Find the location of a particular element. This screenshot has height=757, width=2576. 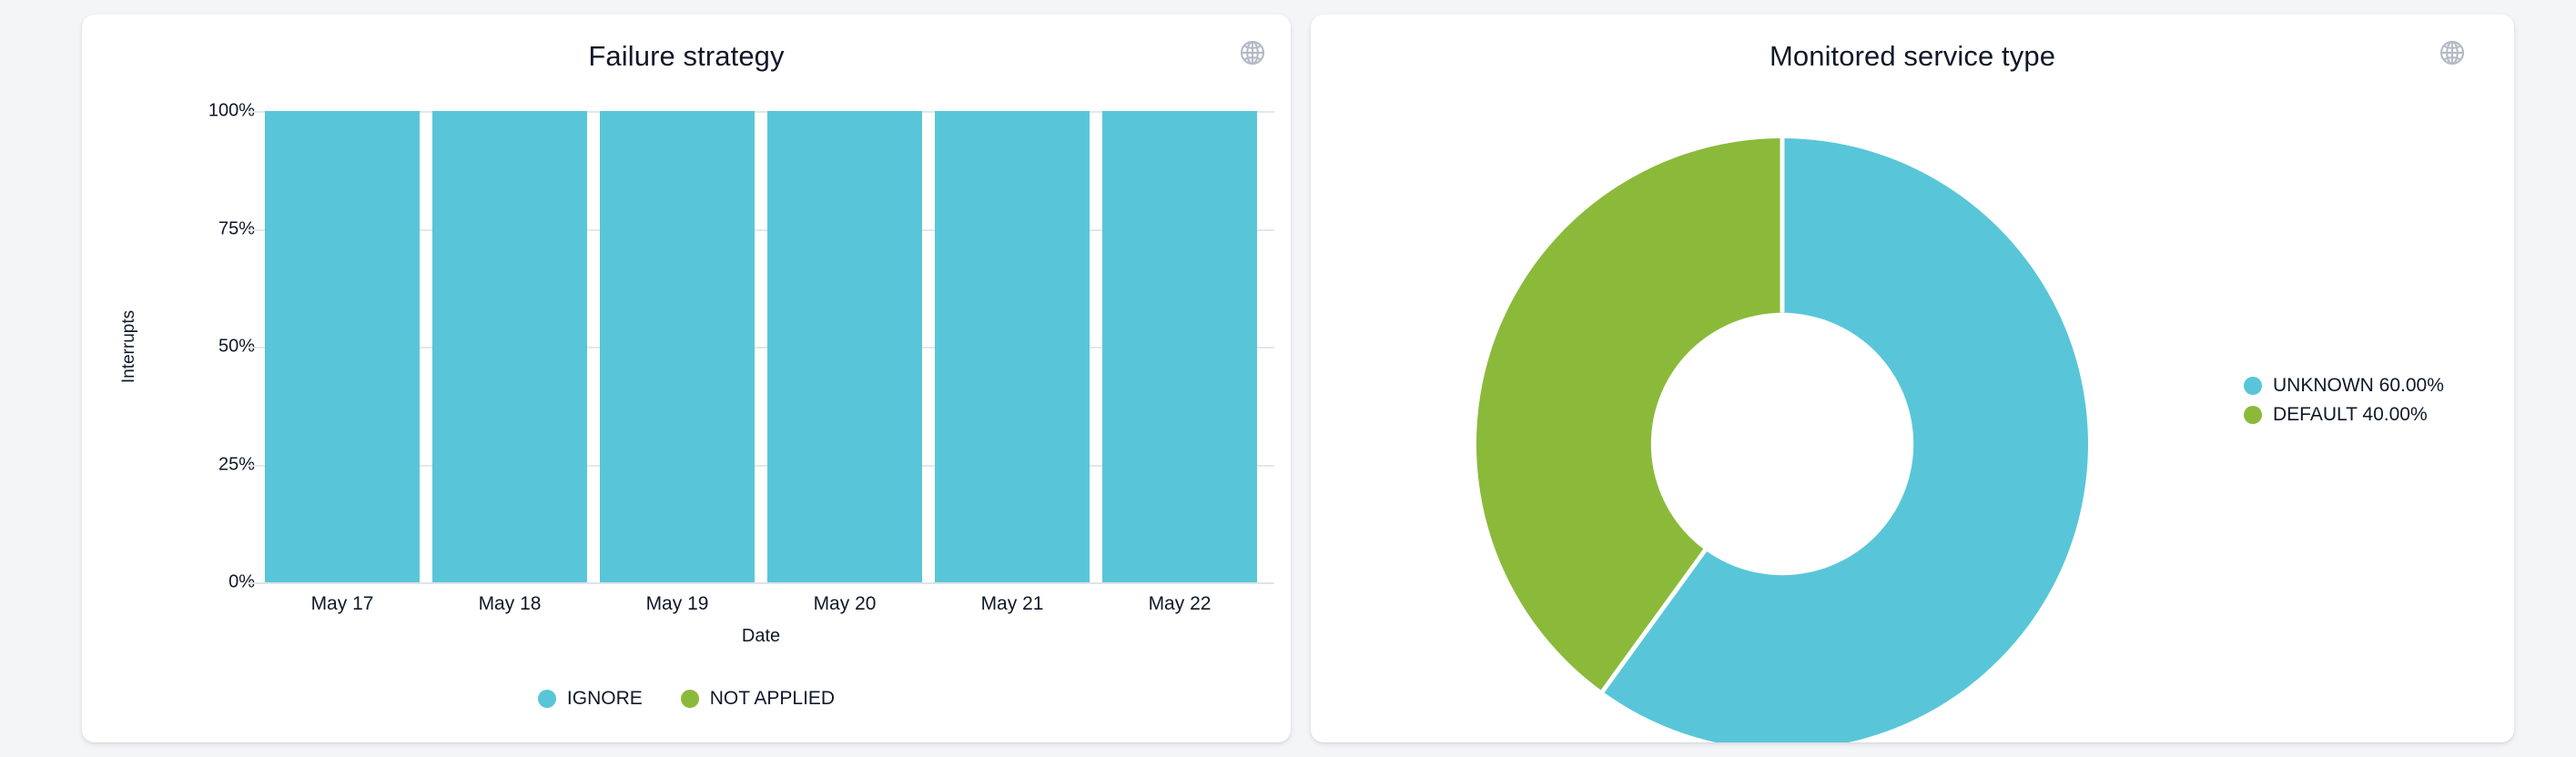

legend-item-label: DEFAULT 40.00% is located at coordinates (2350, 414).